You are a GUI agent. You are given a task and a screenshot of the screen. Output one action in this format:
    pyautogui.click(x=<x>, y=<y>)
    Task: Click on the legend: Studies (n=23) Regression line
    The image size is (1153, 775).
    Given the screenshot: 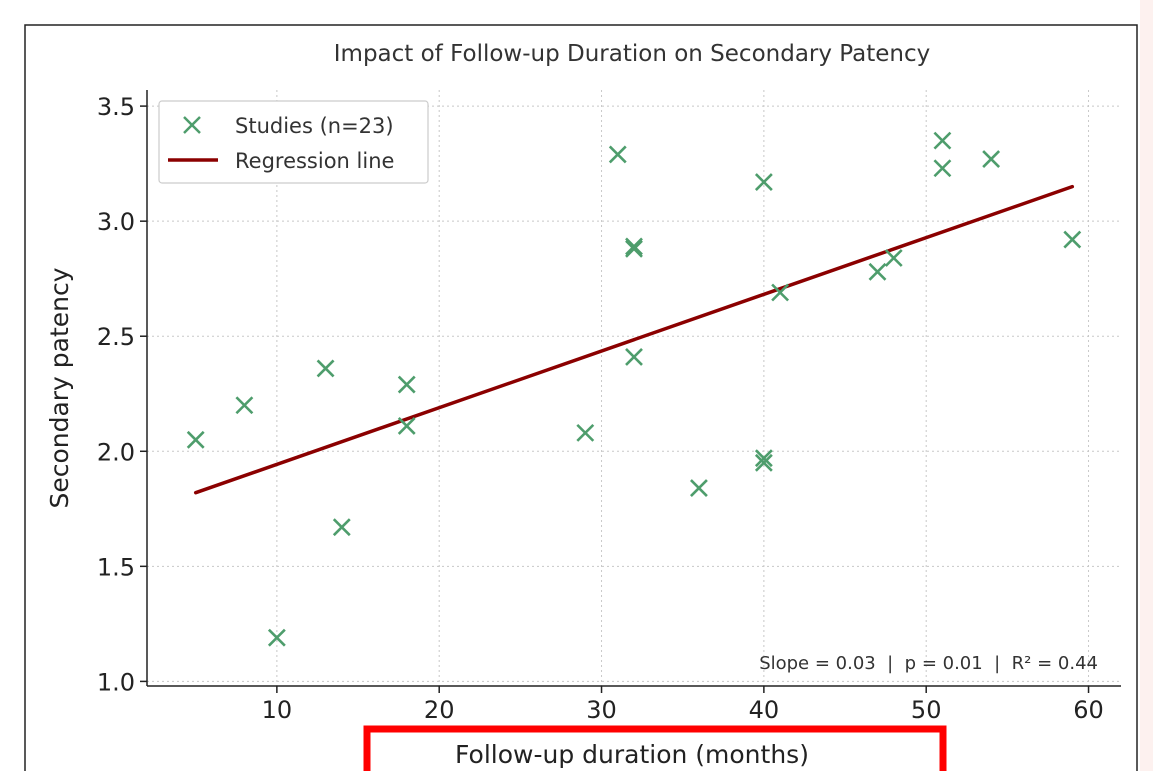 What is the action you would take?
    pyautogui.click(x=293, y=142)
    